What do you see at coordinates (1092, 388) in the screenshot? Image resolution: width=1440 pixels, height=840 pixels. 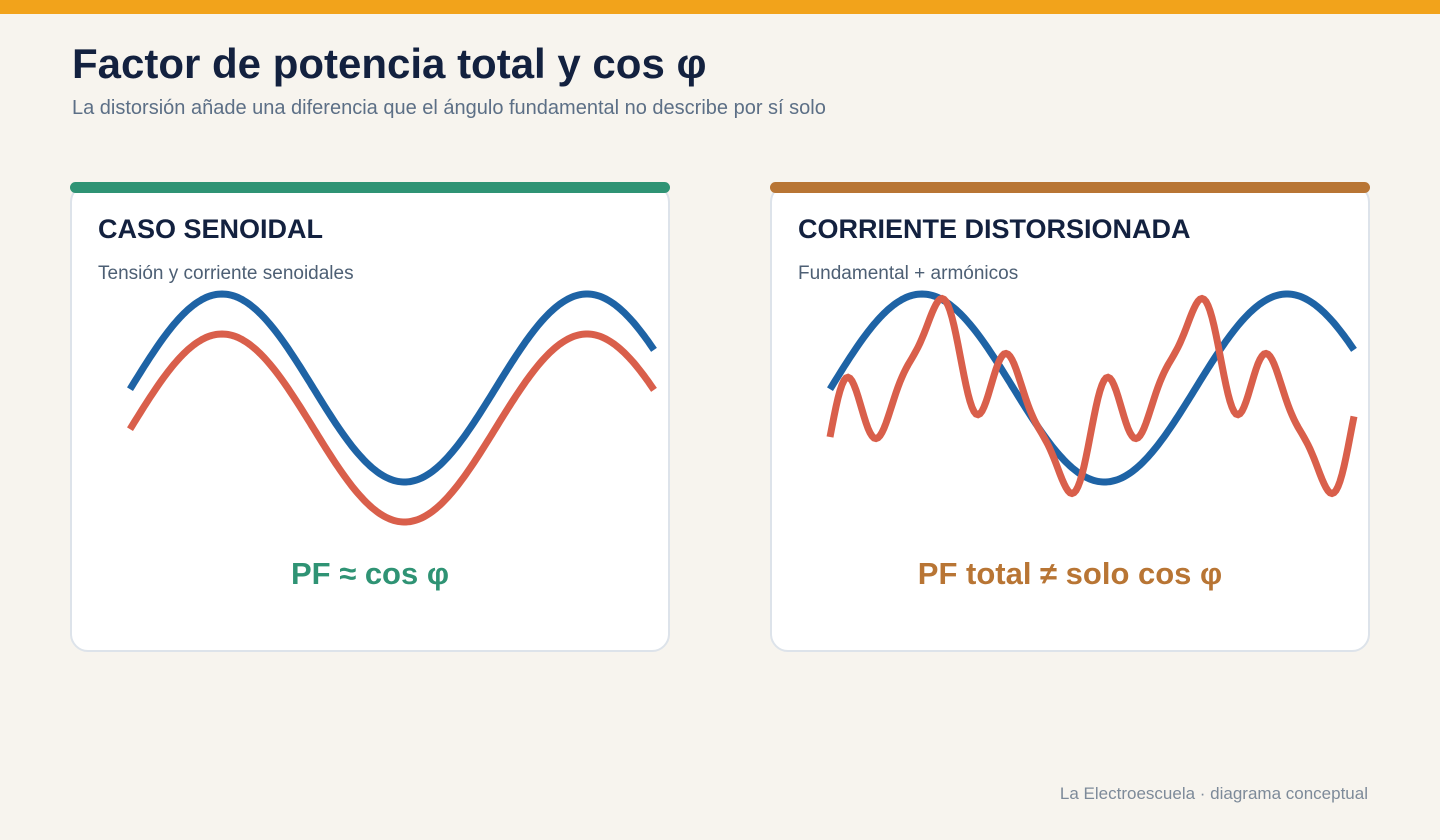 I see `fundamental-wave` at bounding box center [1092, 388].